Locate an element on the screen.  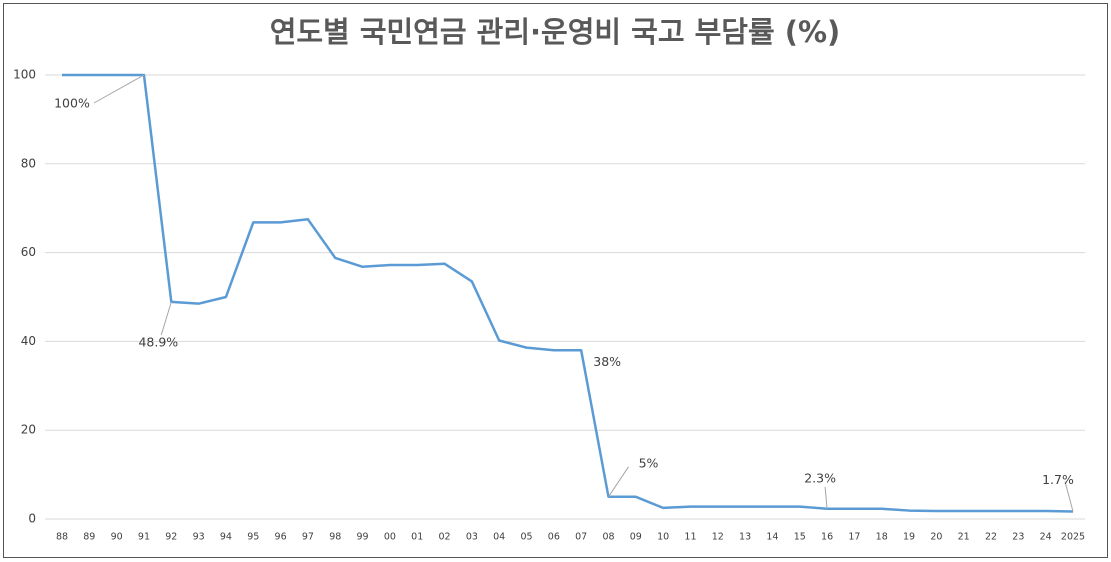
x-tick-label: 91 is located at coordinates (144, 537).